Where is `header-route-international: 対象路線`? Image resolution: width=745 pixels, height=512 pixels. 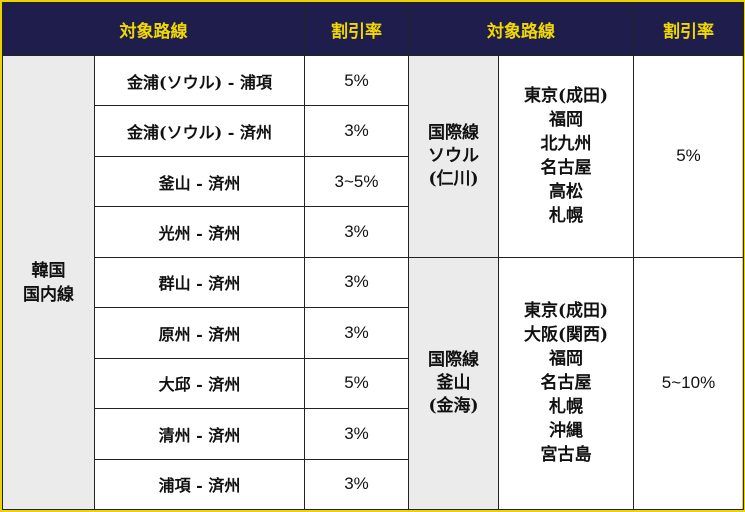
header-route-international: 対象路線 is located at coordinates (521, 29).